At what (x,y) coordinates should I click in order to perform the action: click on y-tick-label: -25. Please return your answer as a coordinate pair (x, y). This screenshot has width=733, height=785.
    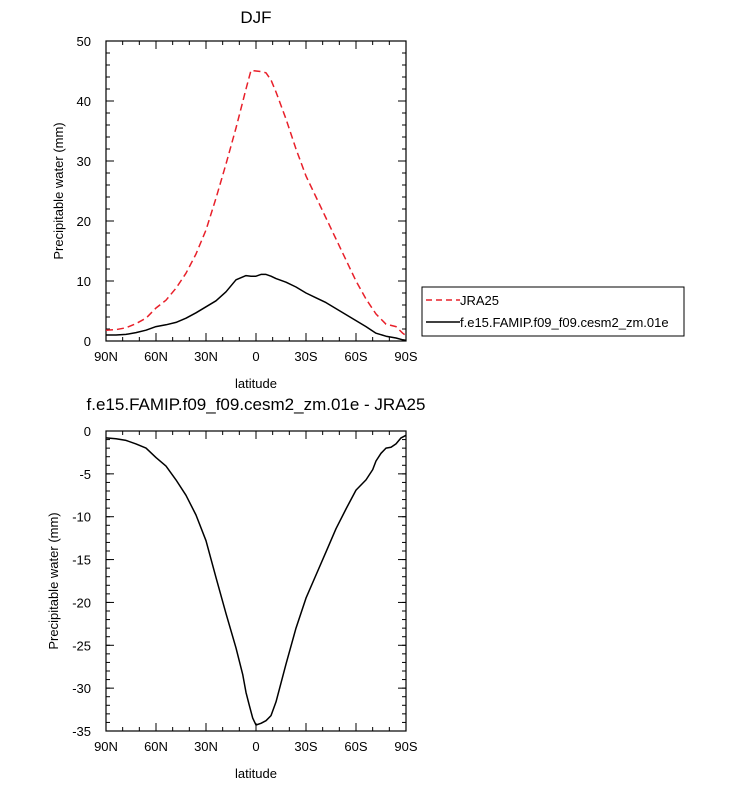
    Looking at the image, I should click on (81, 645).